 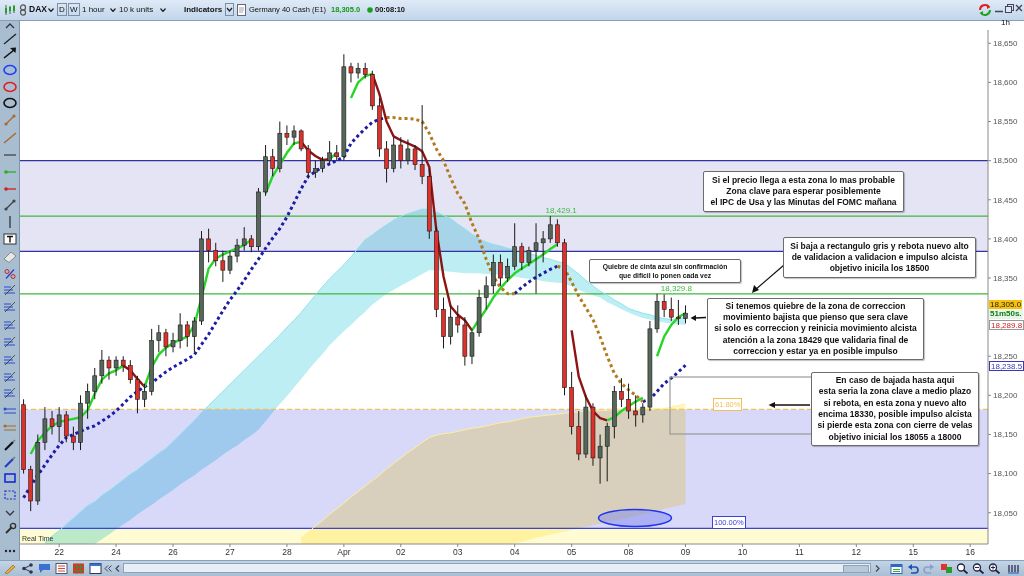 I want to click on text: DAX, so click(x=38, y=9).